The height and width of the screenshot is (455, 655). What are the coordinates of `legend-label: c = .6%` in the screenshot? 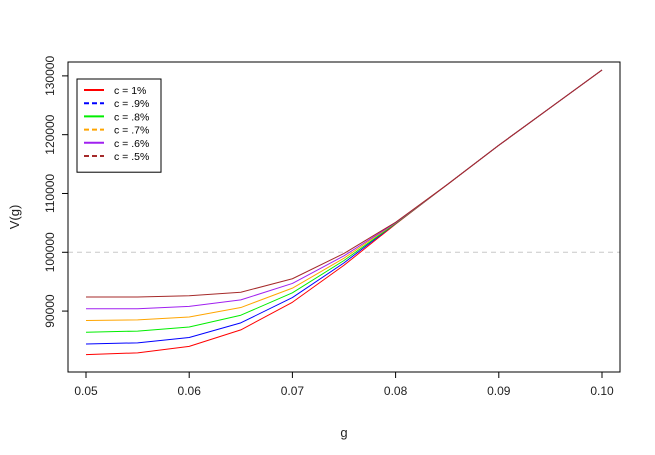 It's located at (131, 144).